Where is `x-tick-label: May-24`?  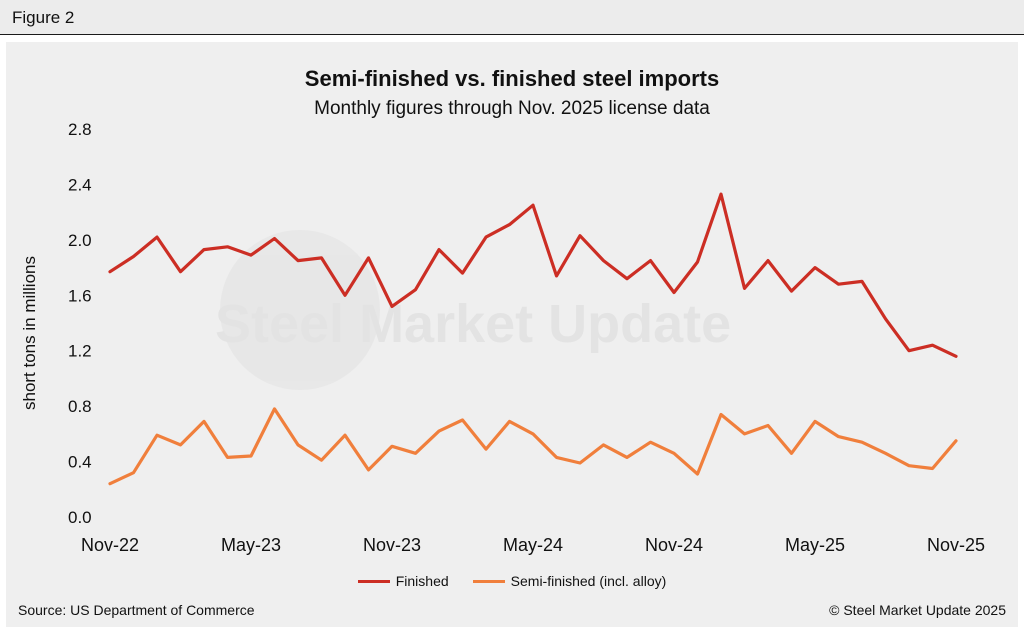
x-tick-label: May-24 is located at coordinates (533, 545).